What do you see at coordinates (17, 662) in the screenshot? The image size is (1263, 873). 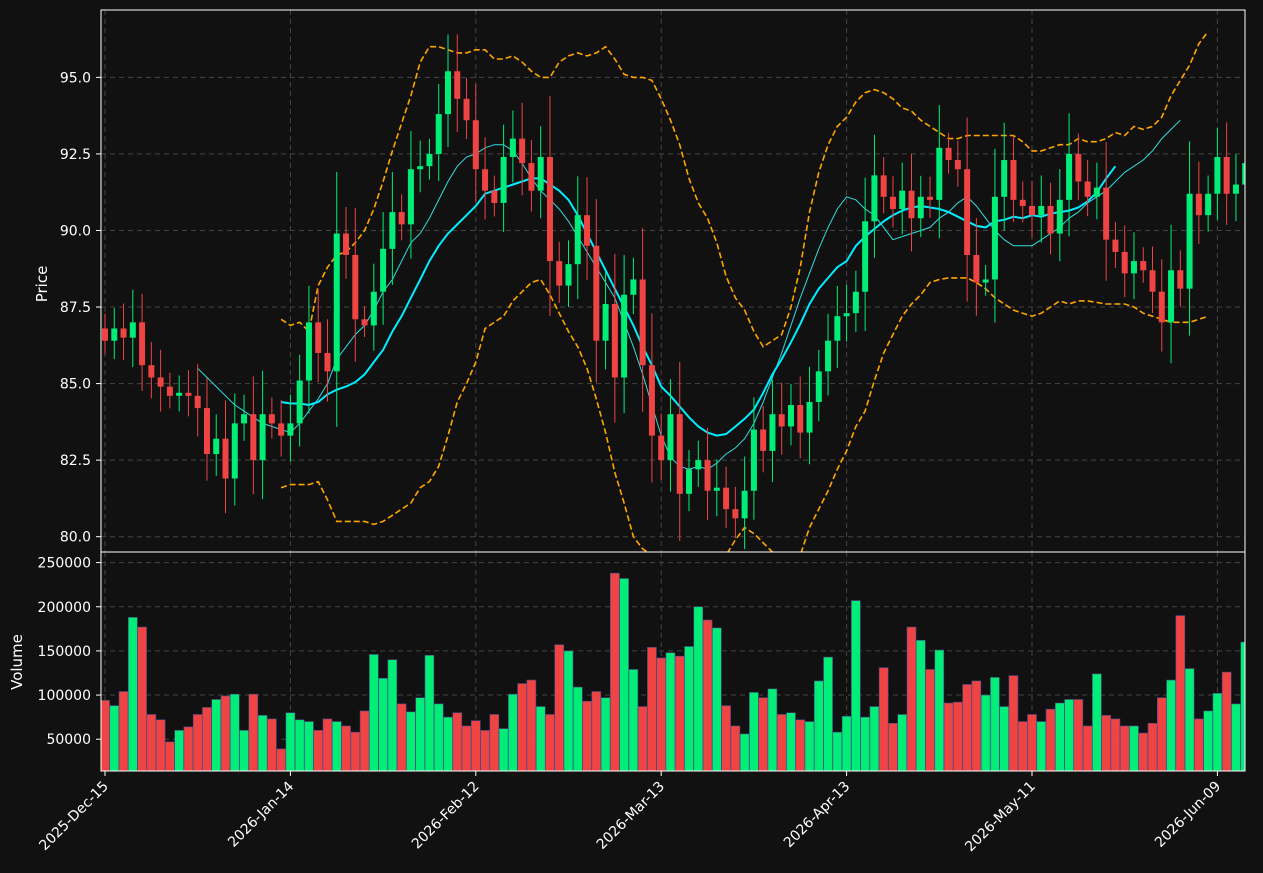 I see `volume-axis-label: Volume` at bounding box center [17, 662].